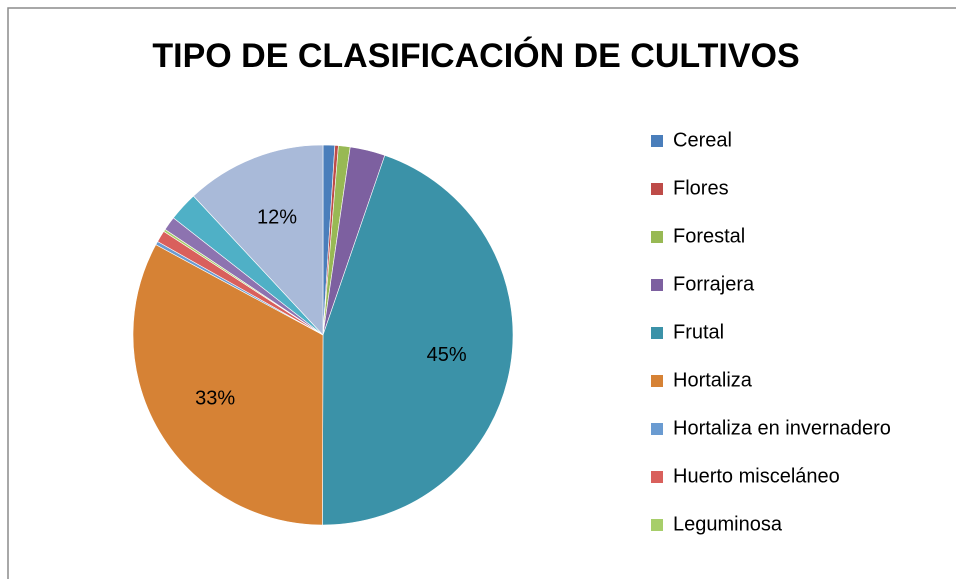  Describe the element at coordinates (277, 218) in the screenshot. I see `data-label: 12%` at that location.